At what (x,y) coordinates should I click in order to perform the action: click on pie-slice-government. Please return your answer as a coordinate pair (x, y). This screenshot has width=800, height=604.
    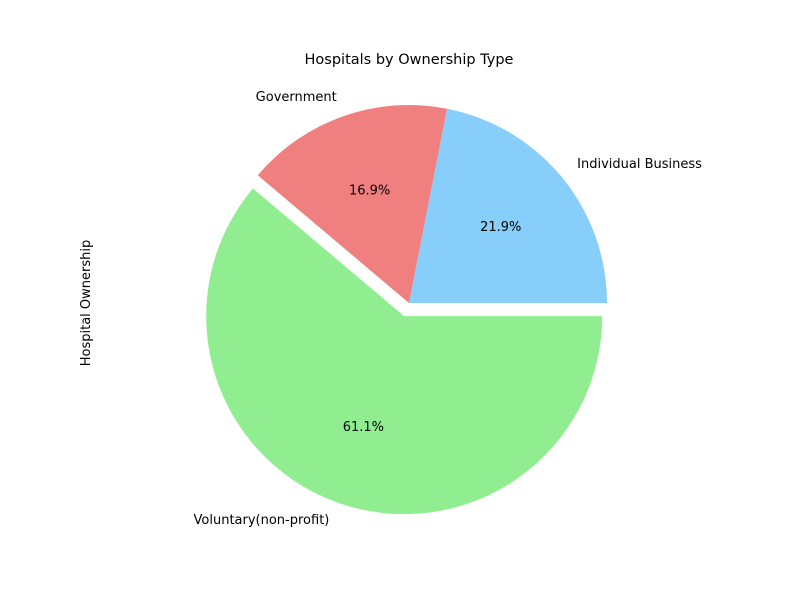
    Looking at the image, I should click on (352, 204).